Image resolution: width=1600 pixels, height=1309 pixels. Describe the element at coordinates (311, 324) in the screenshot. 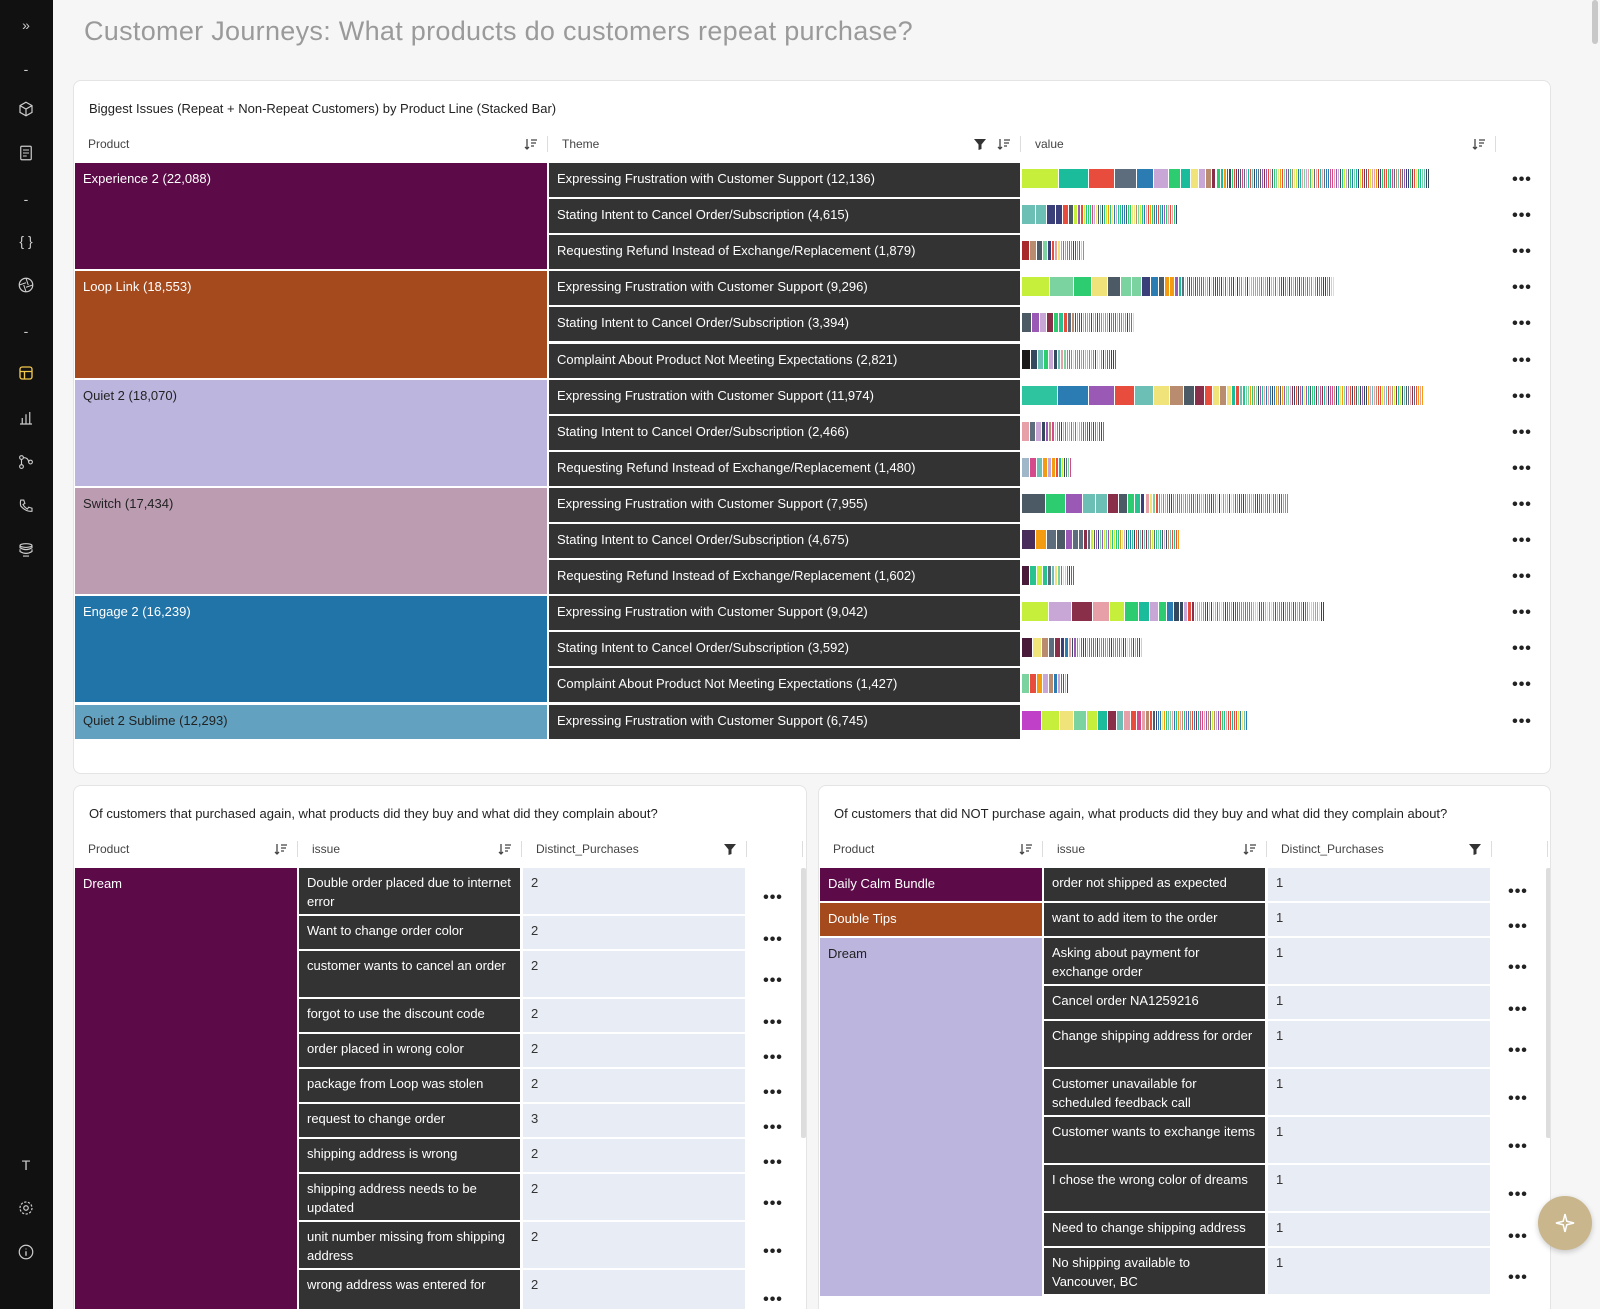

I see `product-cell: Loop Link (18,553)` at that location.